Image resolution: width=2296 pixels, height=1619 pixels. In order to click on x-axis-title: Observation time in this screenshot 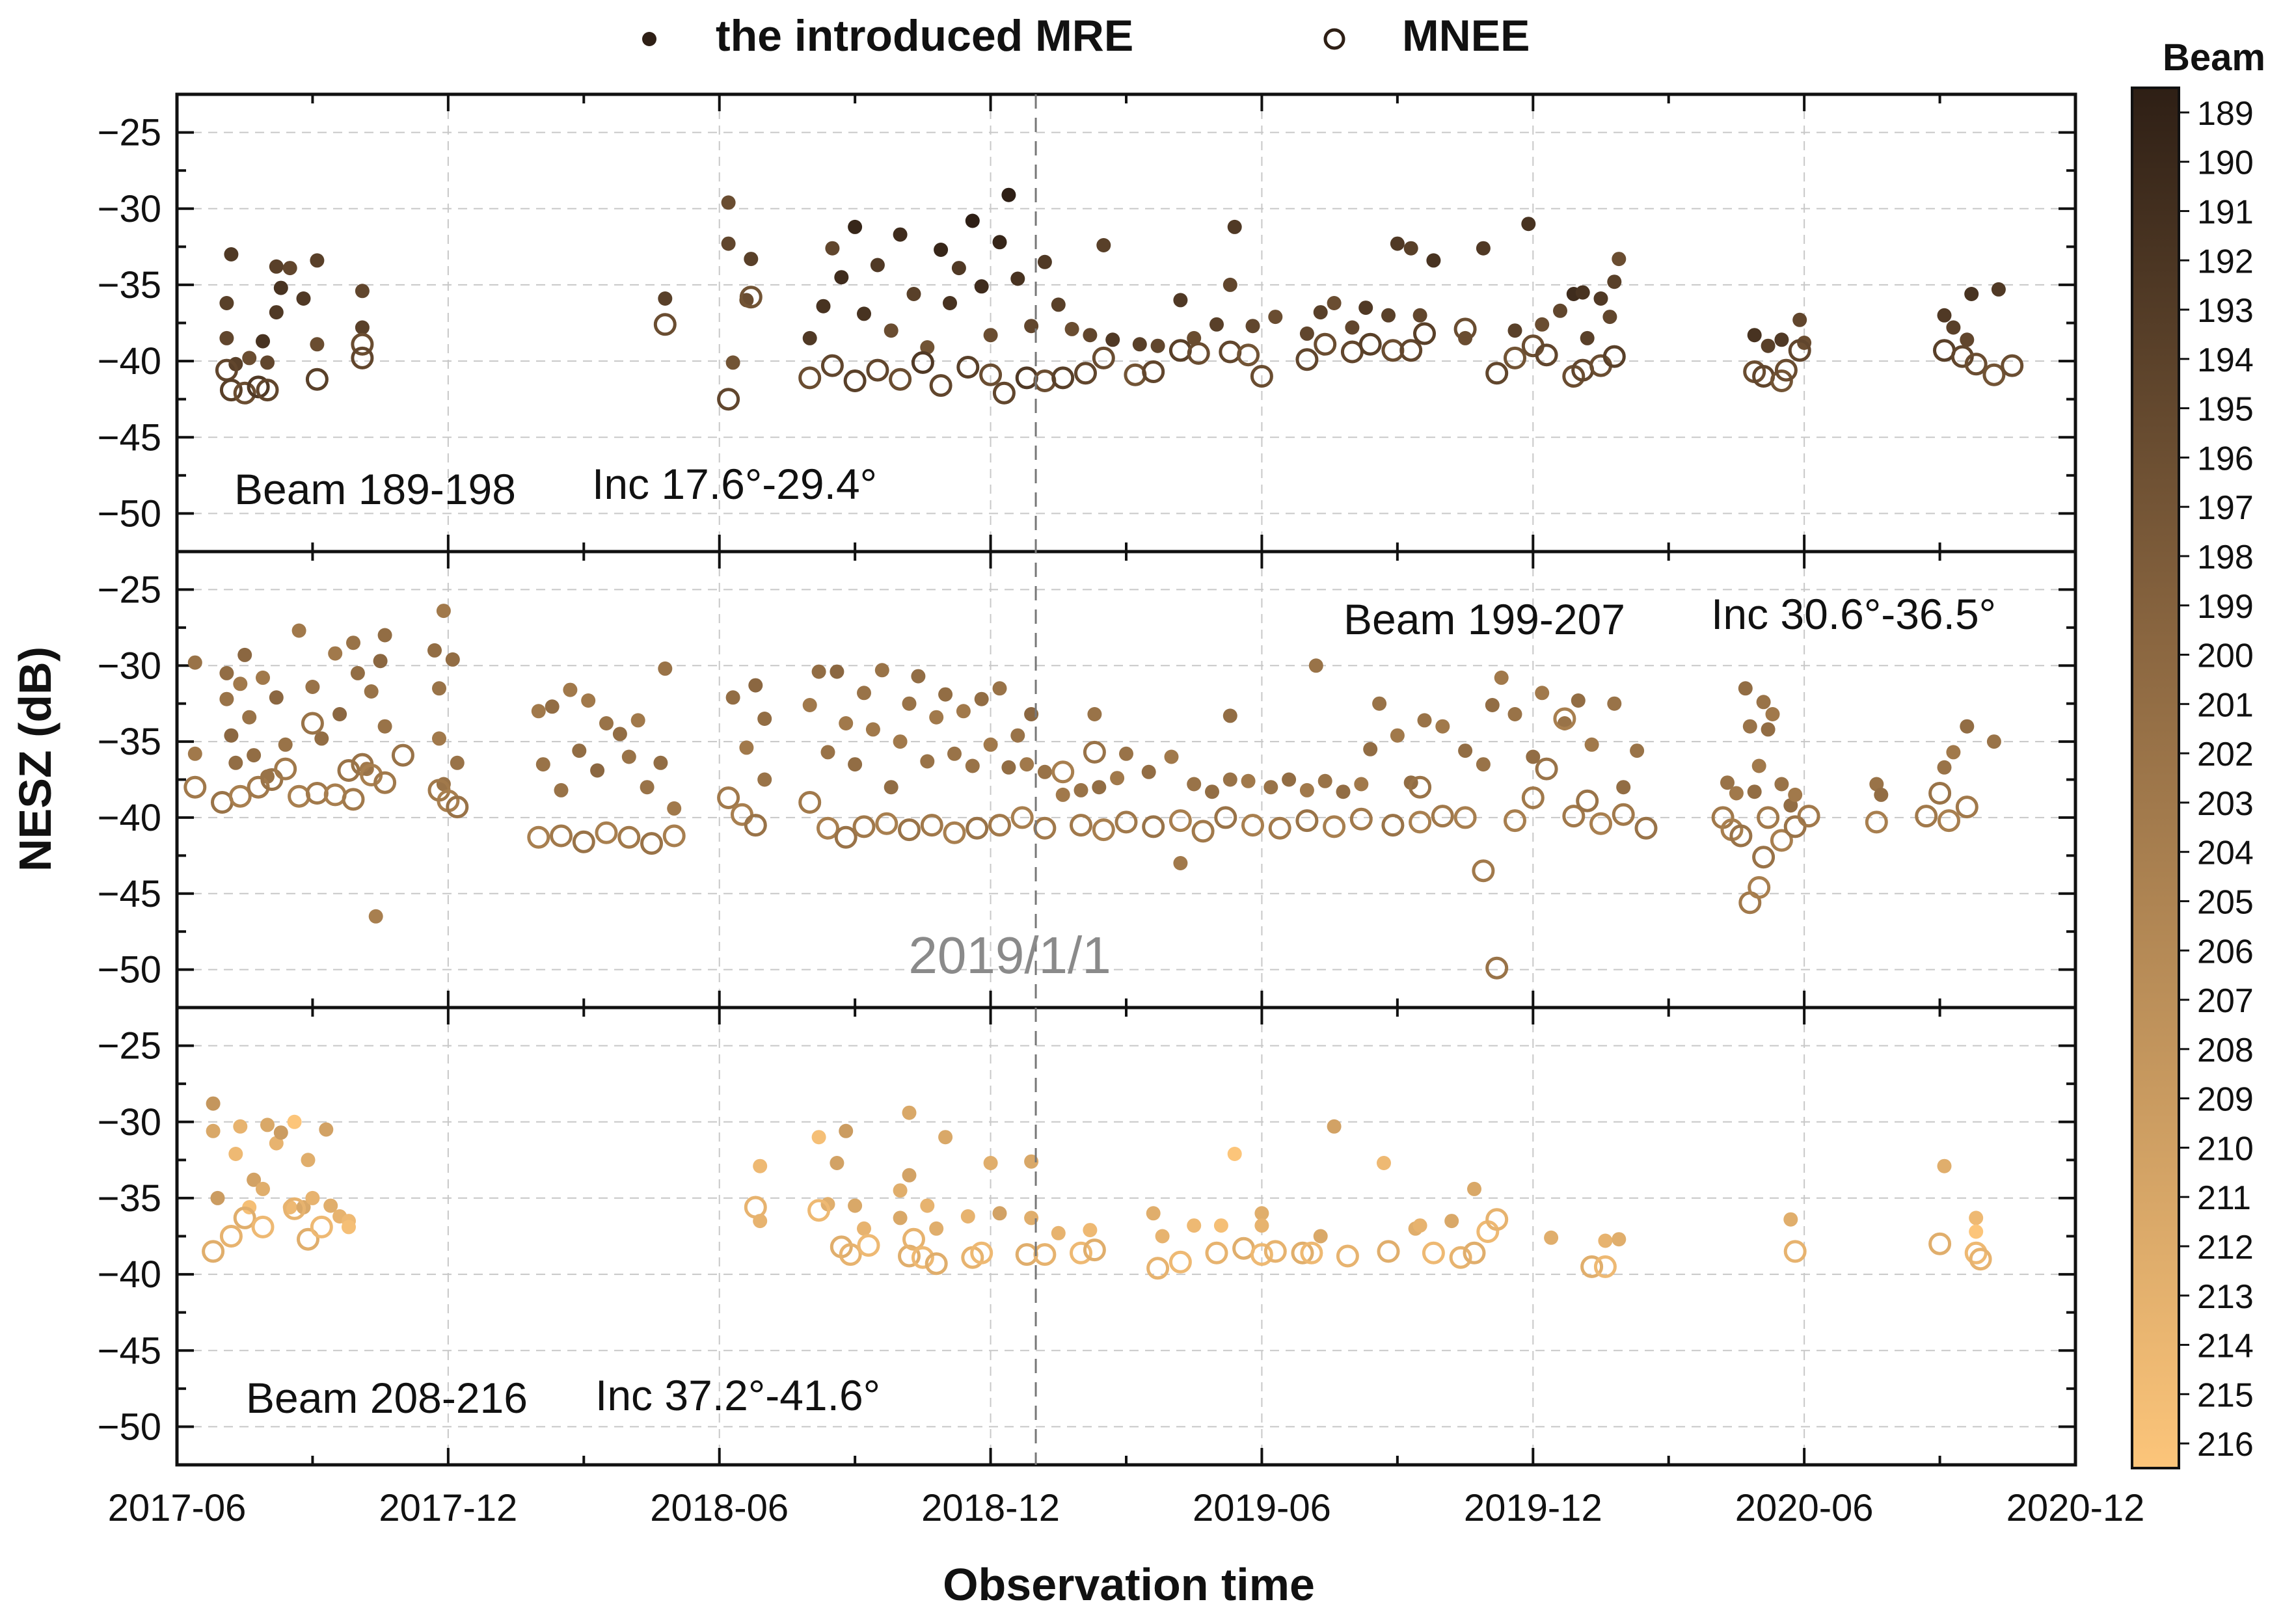, I will do `click(1129, 1585)`.